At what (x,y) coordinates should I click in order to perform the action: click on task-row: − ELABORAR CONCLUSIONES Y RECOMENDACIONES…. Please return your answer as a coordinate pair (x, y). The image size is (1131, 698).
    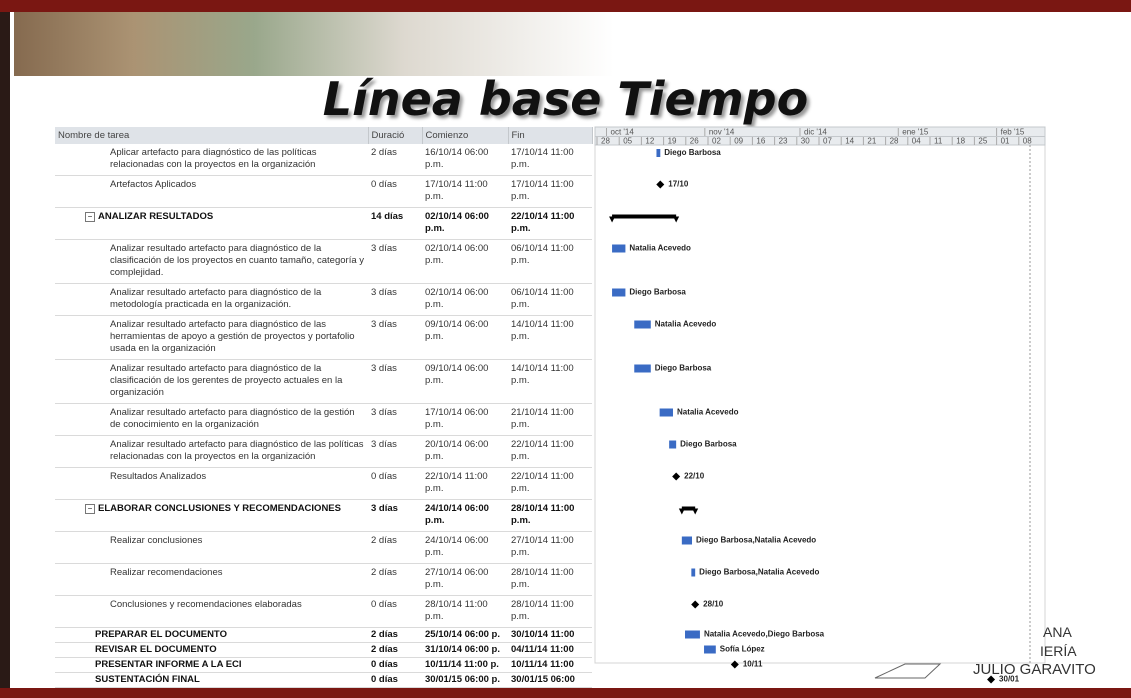
    Looking at the image, I should click on (323, 515).